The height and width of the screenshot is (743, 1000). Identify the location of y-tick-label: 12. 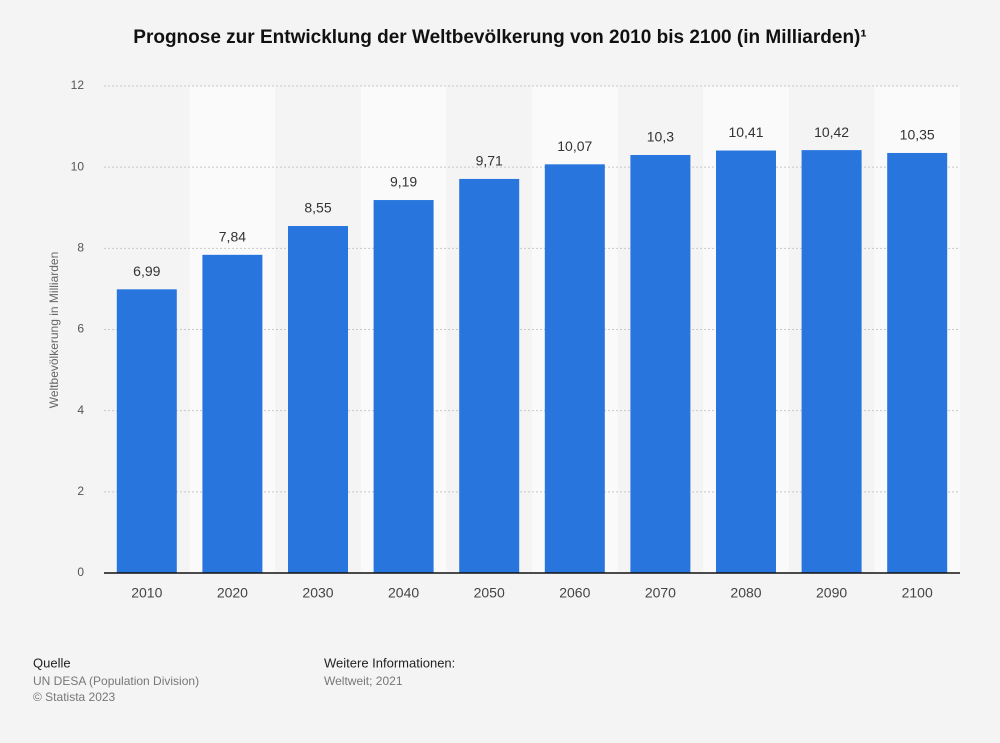
(78, 85).